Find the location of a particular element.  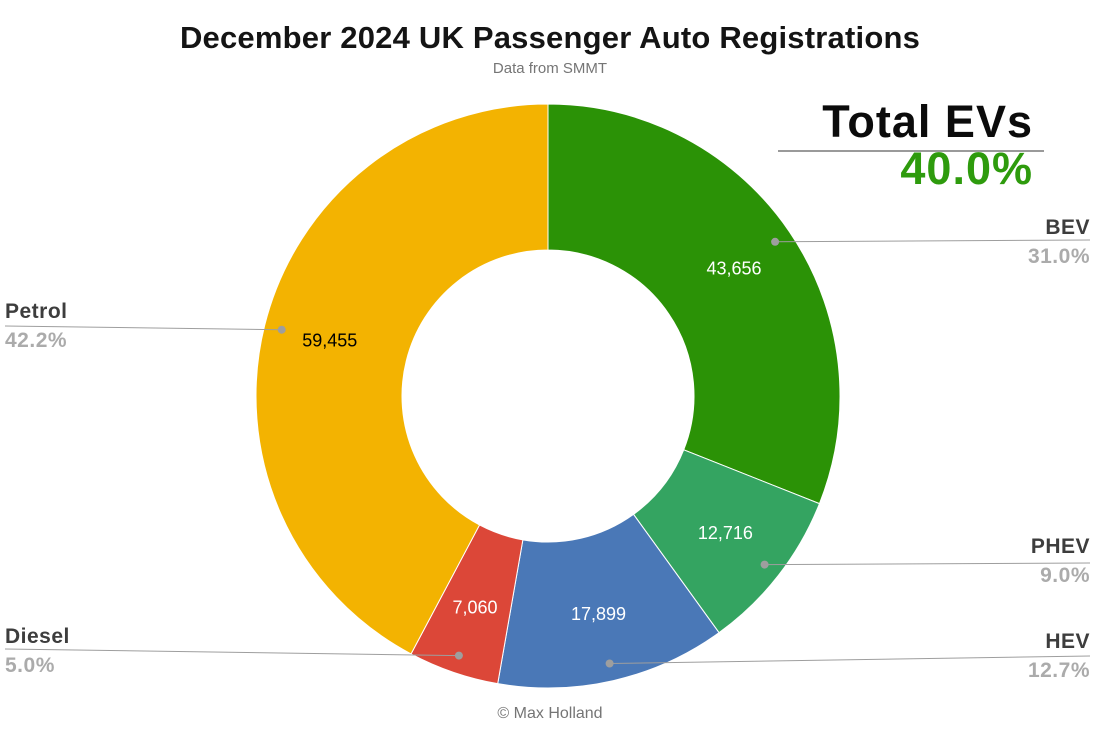

slice-callout-name-diesel: Diesel is located at coordinates (37, 636).